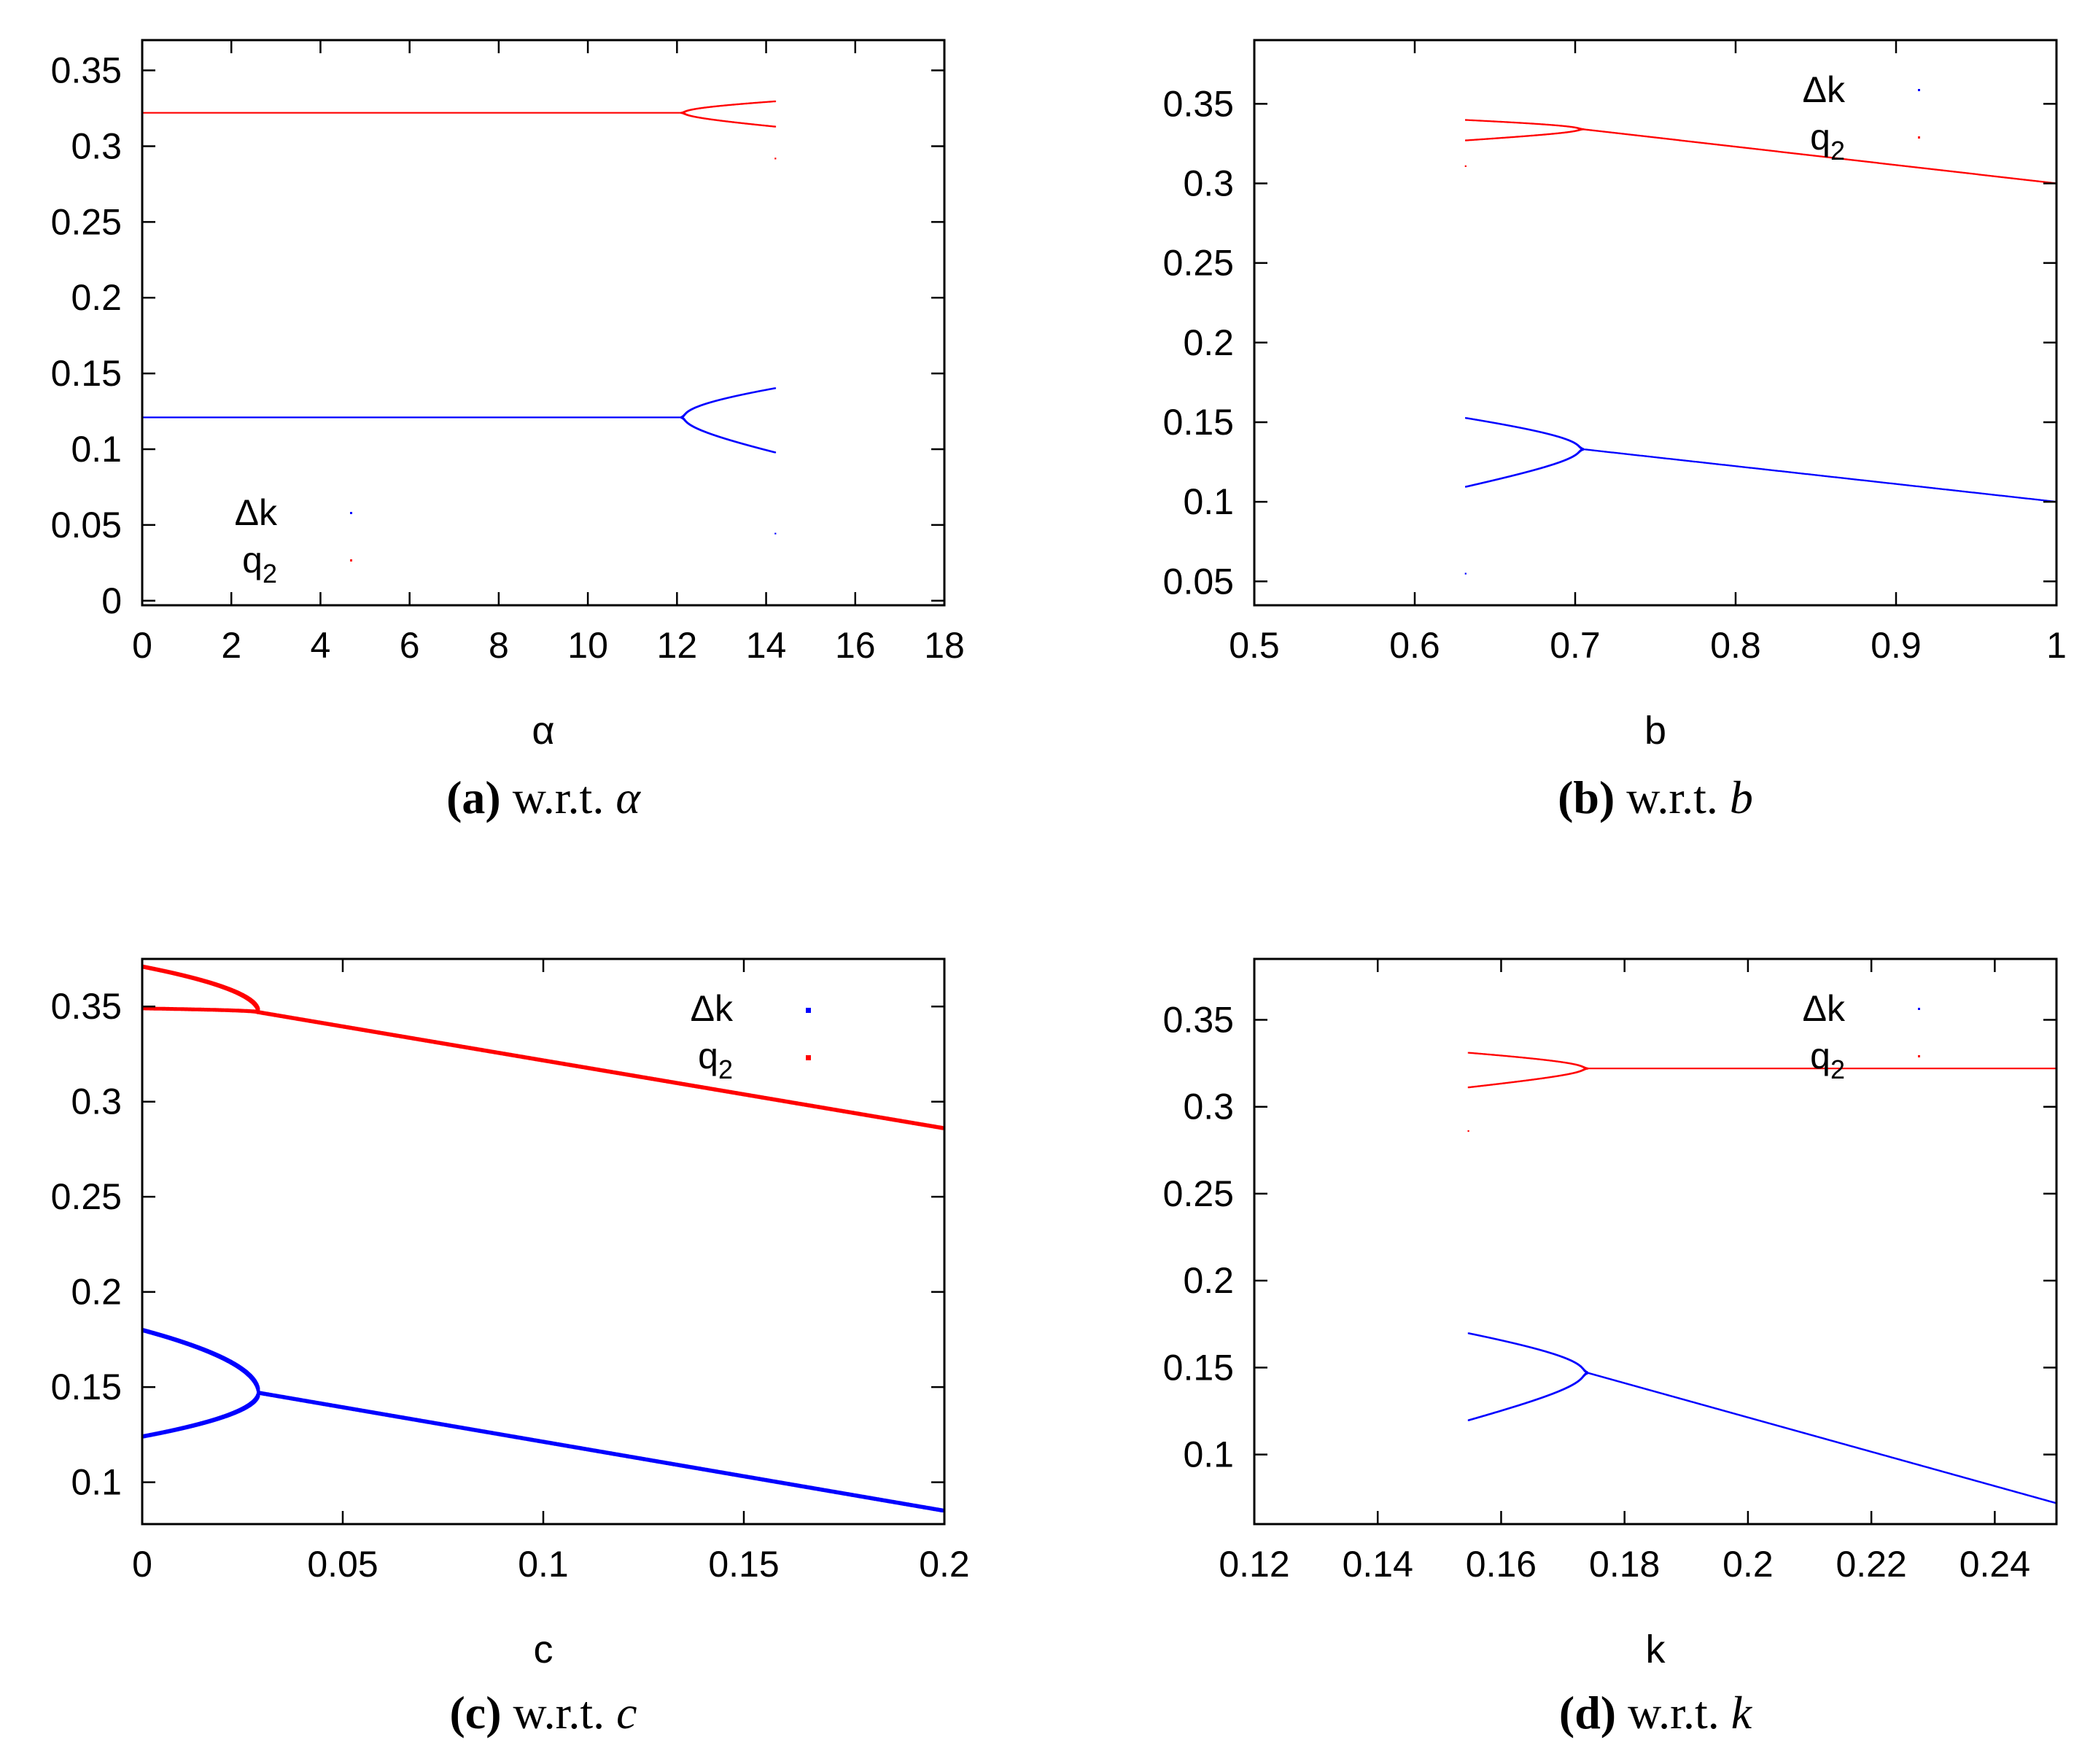 The image size is (2082, 1764). I want to click on x-tick-label: 12, so click(678, 645).